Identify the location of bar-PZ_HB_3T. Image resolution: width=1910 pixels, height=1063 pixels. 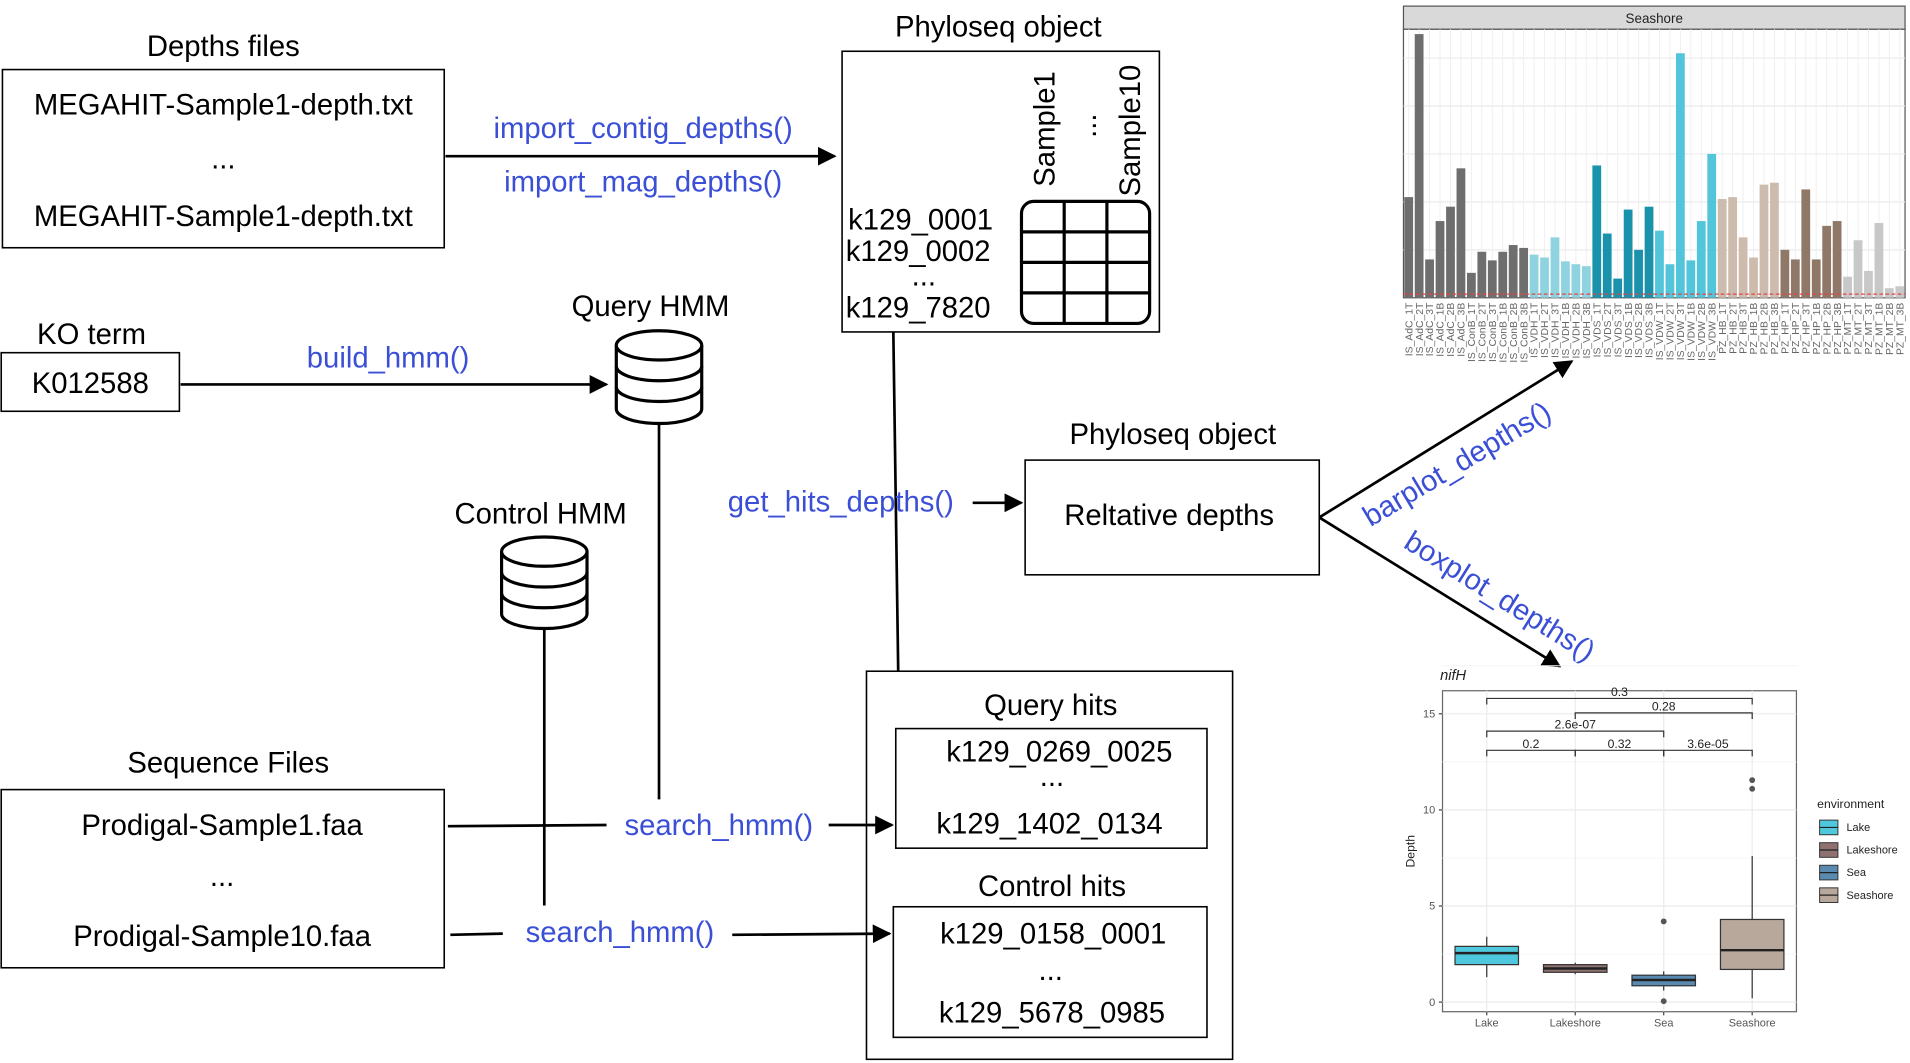
(1743, 267).